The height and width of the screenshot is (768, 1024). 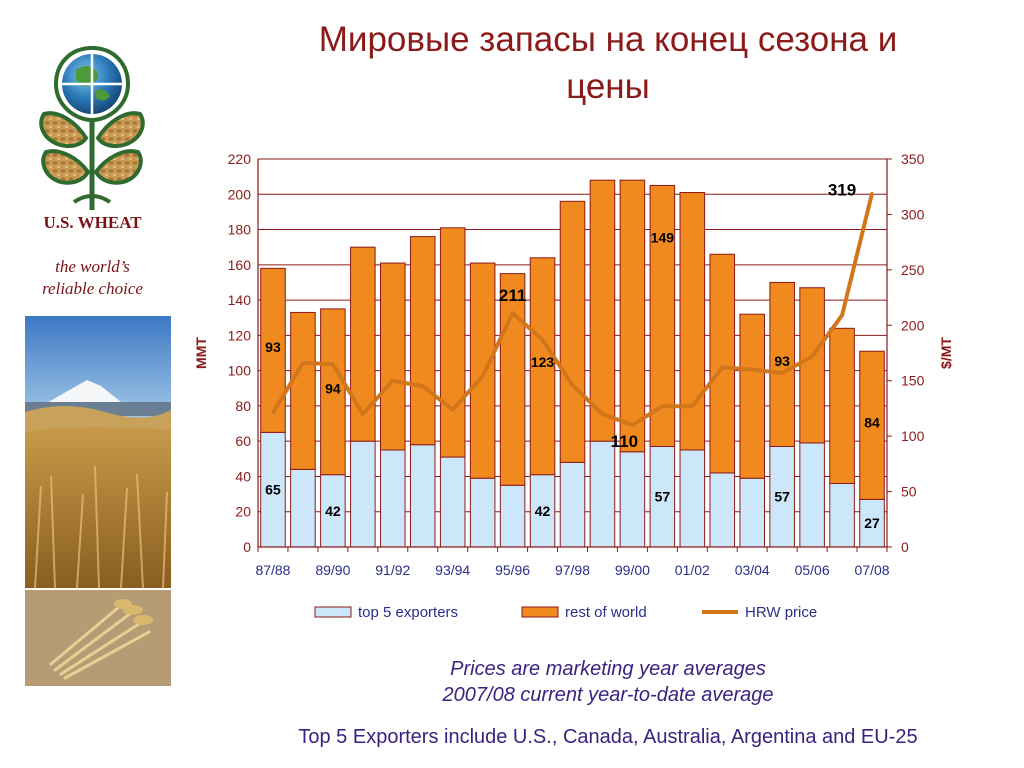 What do you see at coordinates (692, 570) in the screenshot?
I see `x-tick-label: 01/02` at bounding box center [692, 570].